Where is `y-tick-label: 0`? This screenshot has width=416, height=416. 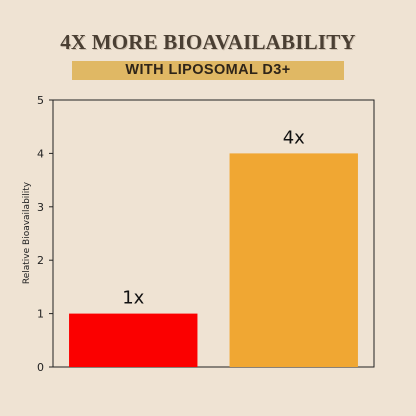
y-tick-label: 0 is located at coordinates (40, 367).